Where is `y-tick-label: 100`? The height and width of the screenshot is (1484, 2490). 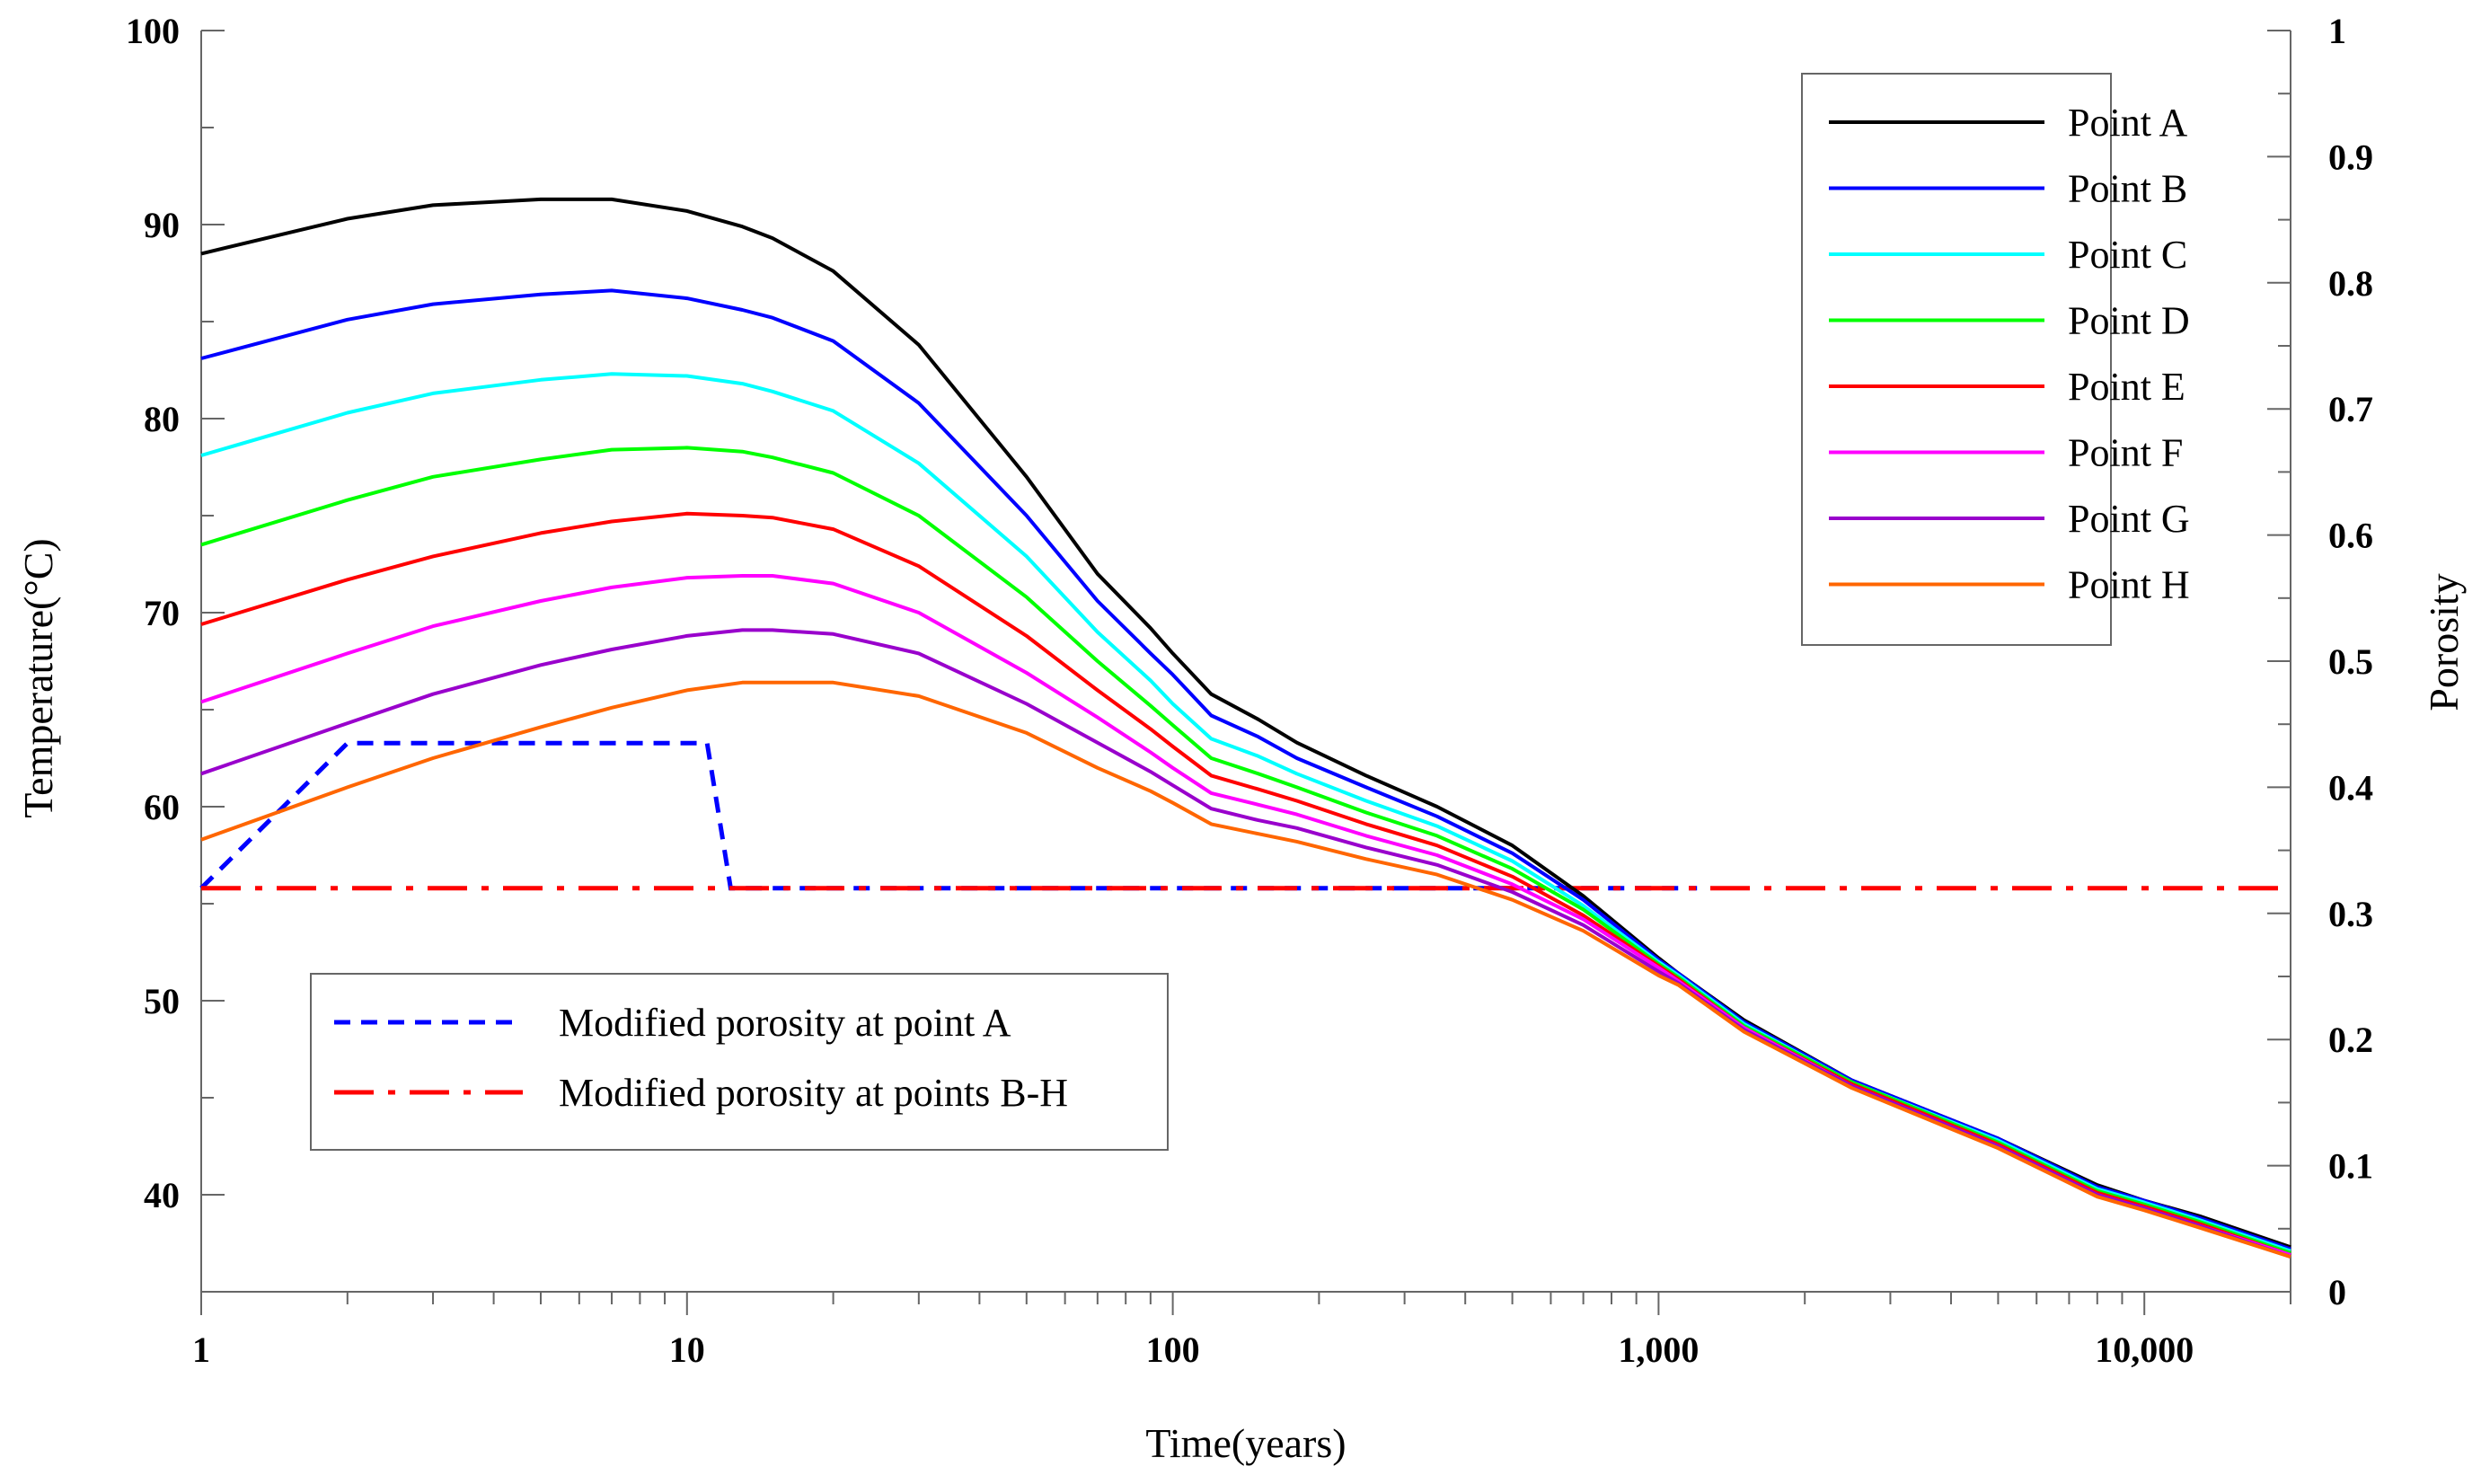 y-tick-label: 100 is located at coordinates (153, 31).